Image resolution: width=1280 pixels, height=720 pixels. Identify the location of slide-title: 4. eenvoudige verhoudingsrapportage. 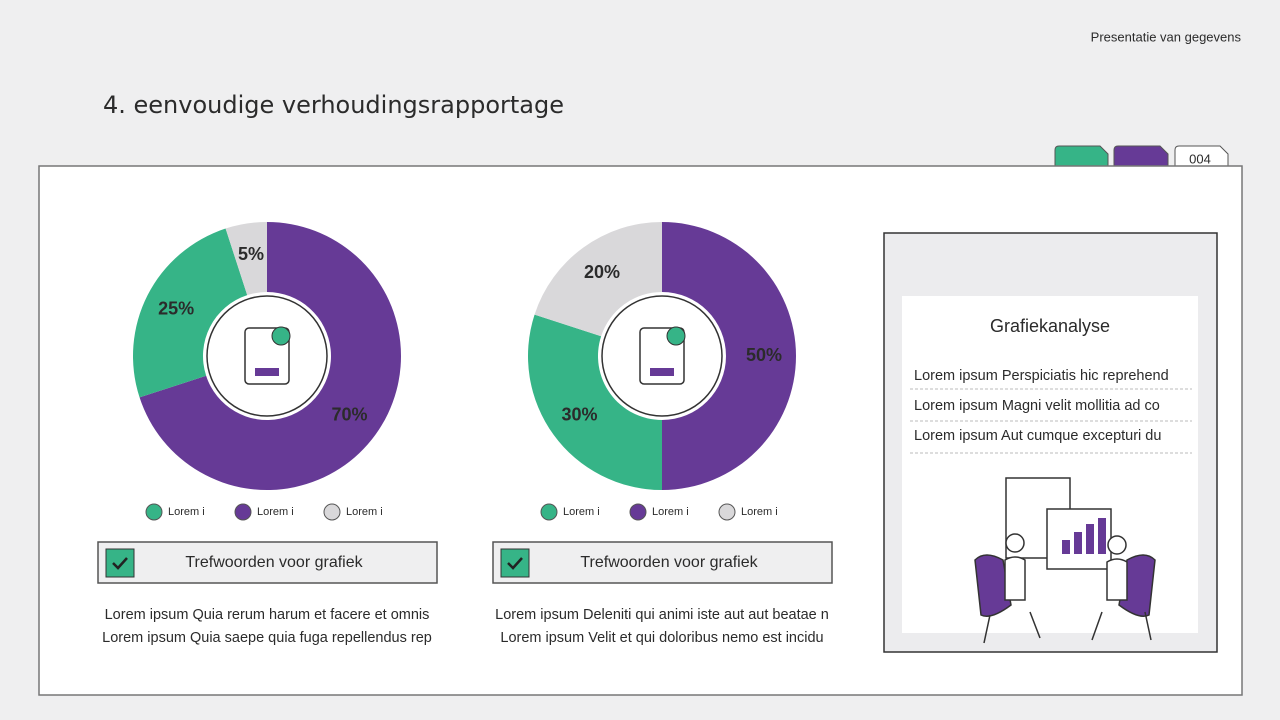
(333, 105).